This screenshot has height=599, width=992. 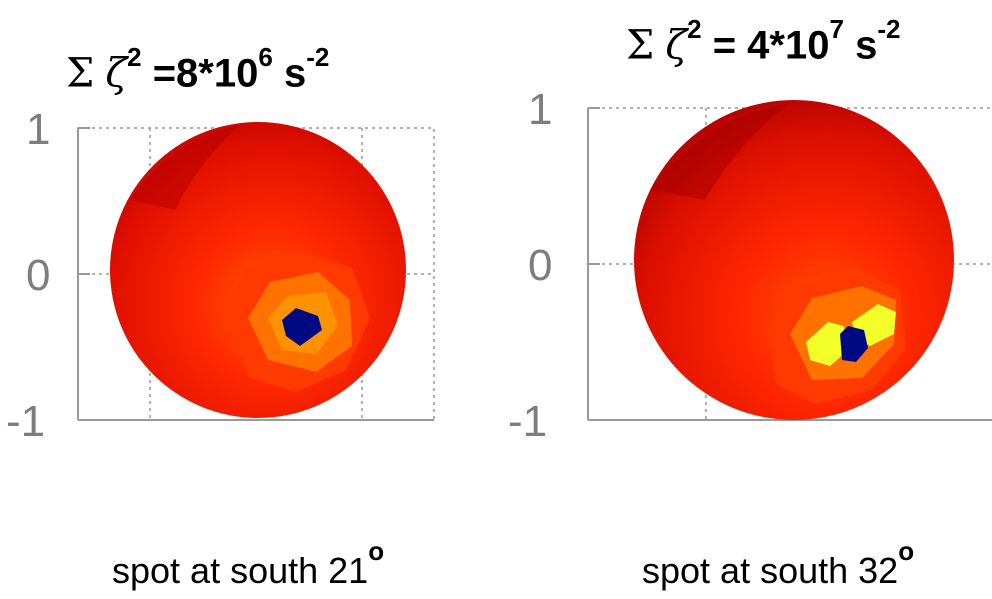 I want to click on panel-title: Σ ζ2 =8*106 s-2, so click(x=197, y=69).